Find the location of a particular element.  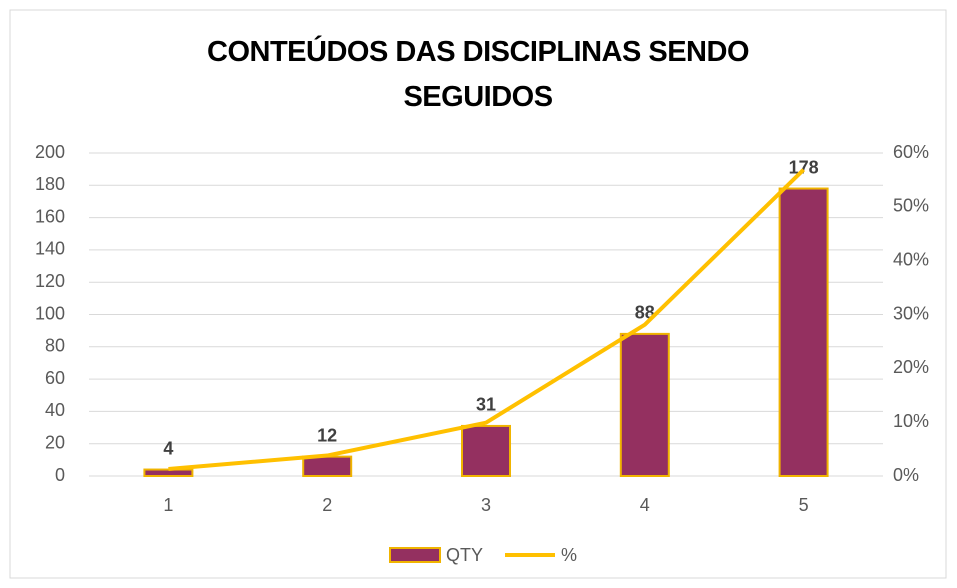

y-tick-label: 160 is located at coordinates (50, 216).